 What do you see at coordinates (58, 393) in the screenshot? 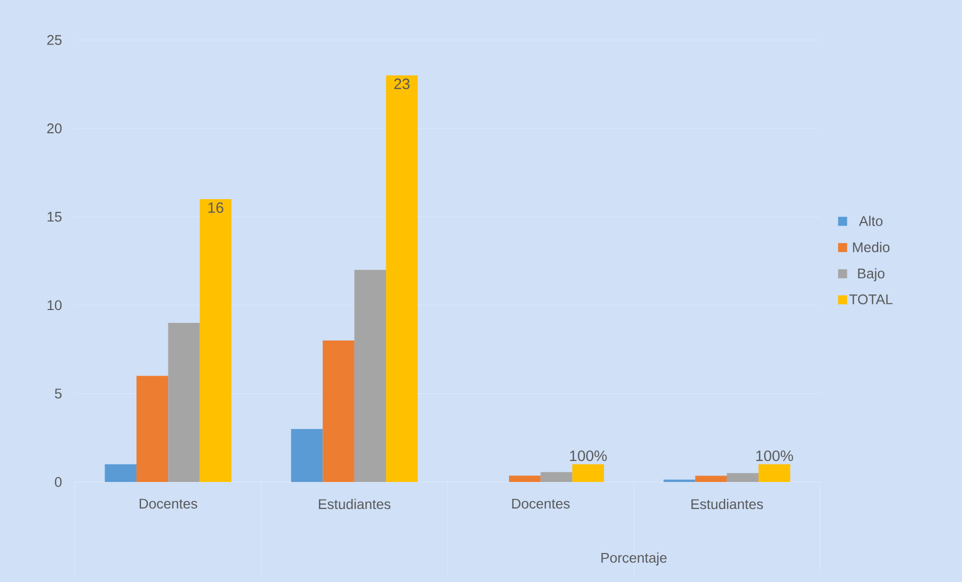
I see `y-tick-label: 5` at bounding box center [58, 393].